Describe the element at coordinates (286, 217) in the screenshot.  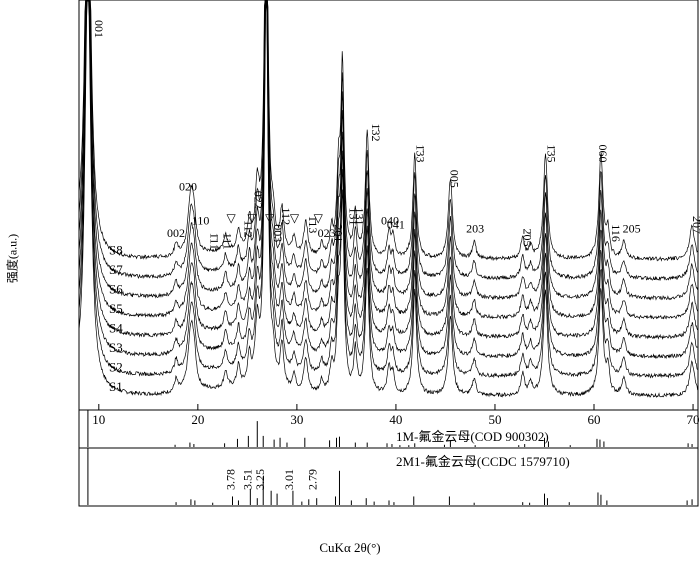
I see `peak-label: 112` at that location.